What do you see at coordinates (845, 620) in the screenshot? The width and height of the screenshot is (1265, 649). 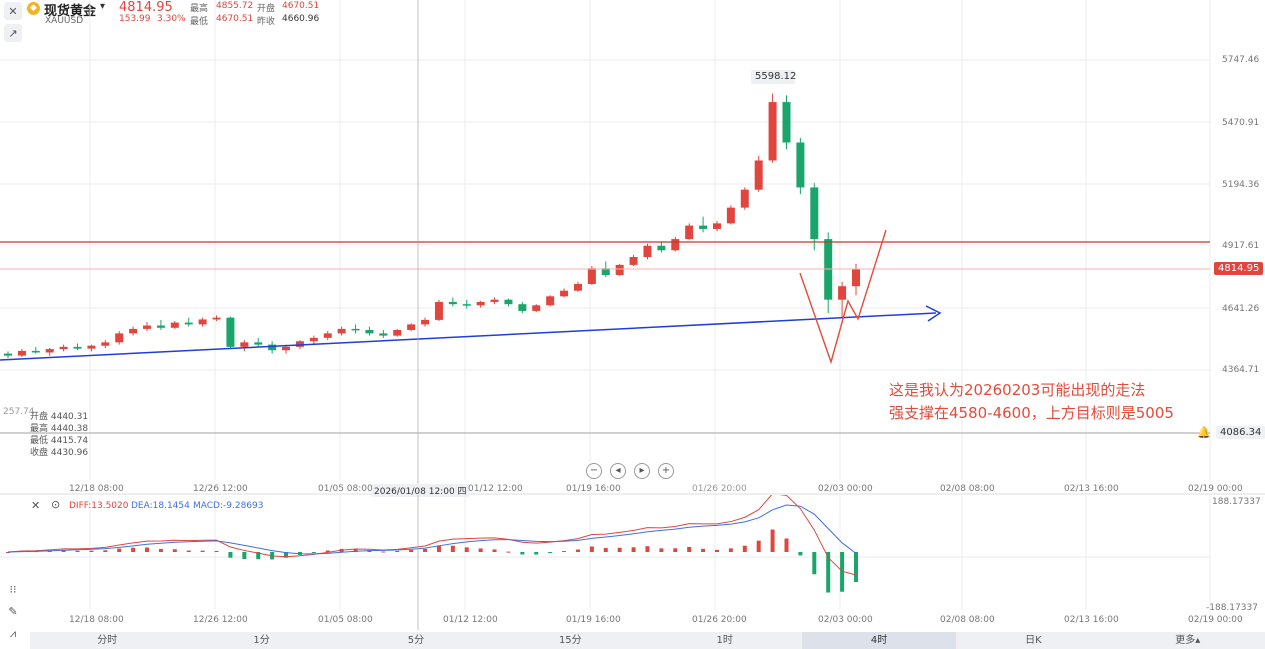 I see `macd-time-tick: 02/03 00:00` at bounding box center [845, 620].